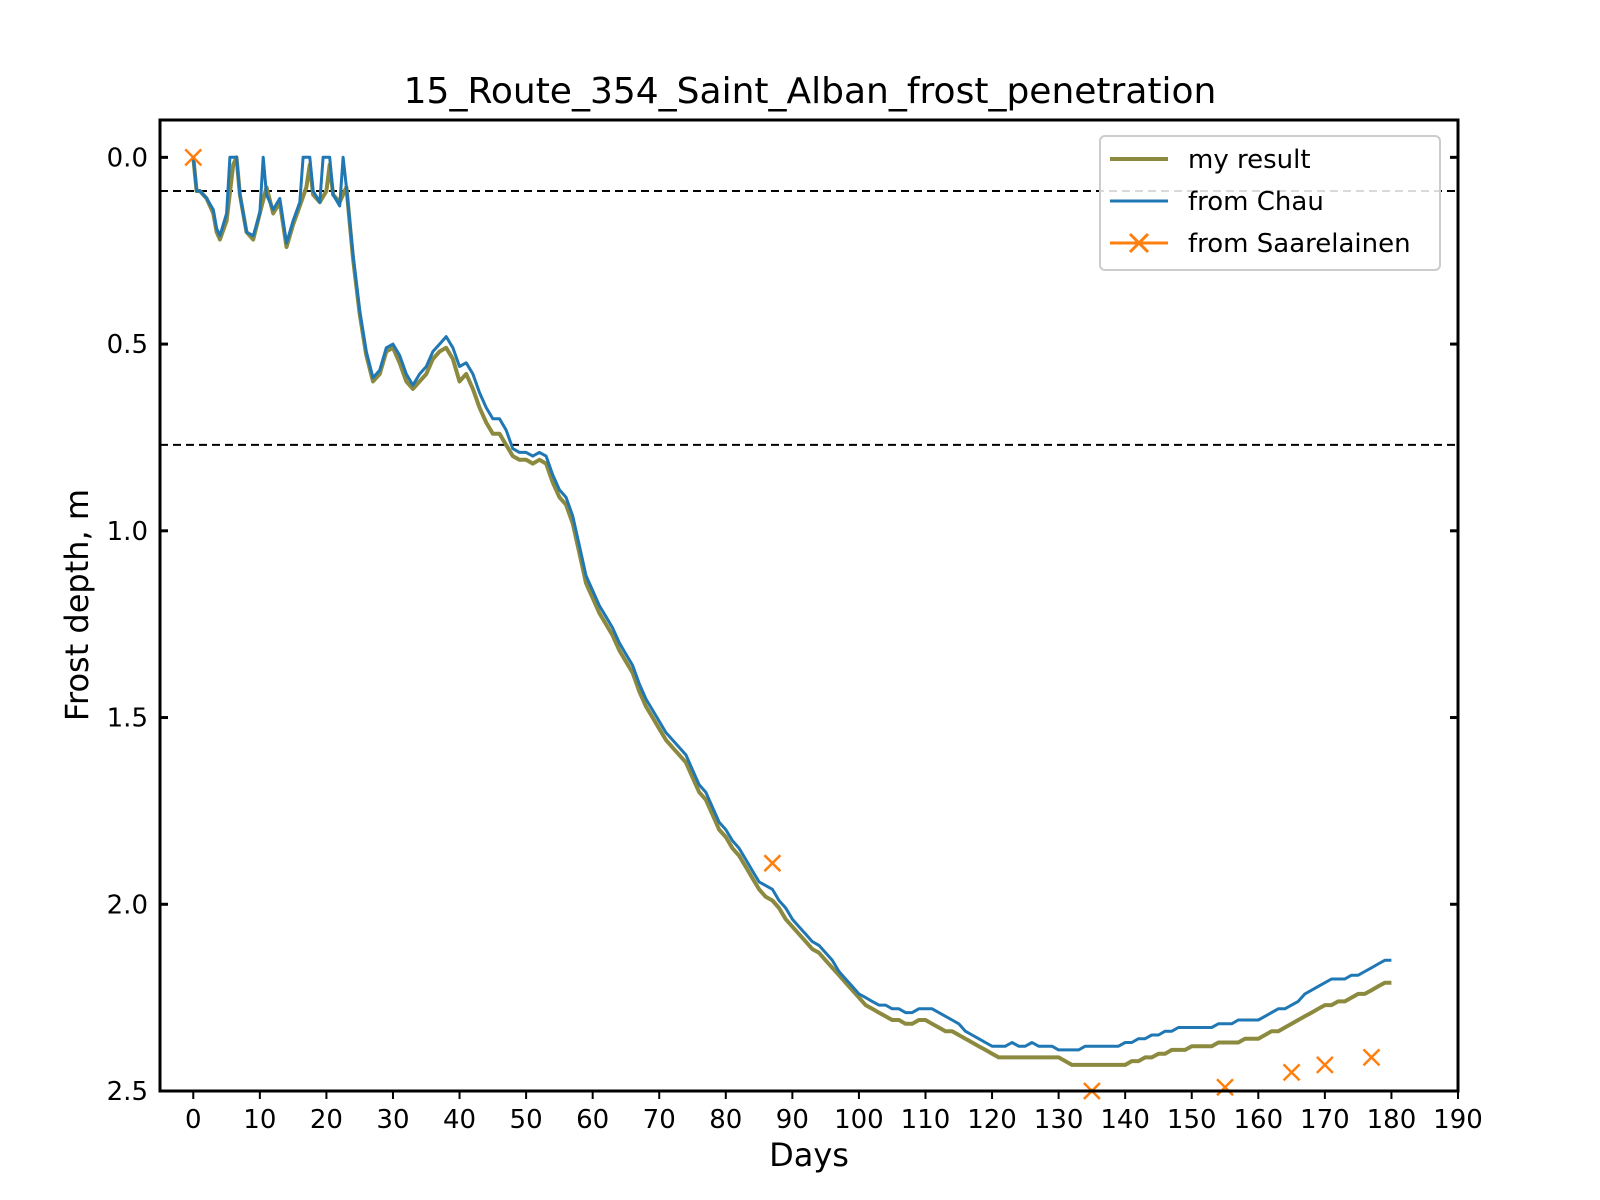 The width and height of the screenshot is (1600, 1200). Describe the element at coordinates (725, 1120) in the screenshot. I see `x-tick-label: 80` at that location.